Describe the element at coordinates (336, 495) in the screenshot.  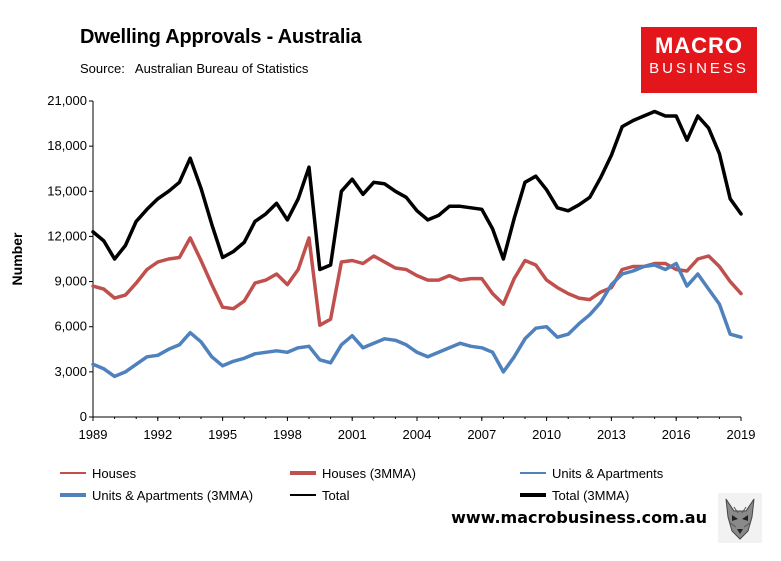
I see `legend-label: Total` at that location.